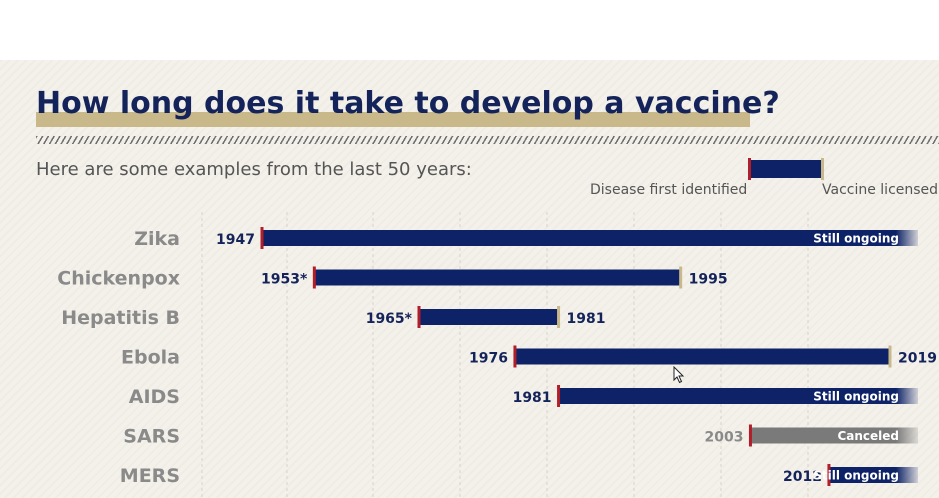 Image resolution: width=939 pixels, height=498 pixels. What do you see at coordinates (157, 239) in the screenshot?
I see `category-label: Zika` at bounding box center [157, 239].